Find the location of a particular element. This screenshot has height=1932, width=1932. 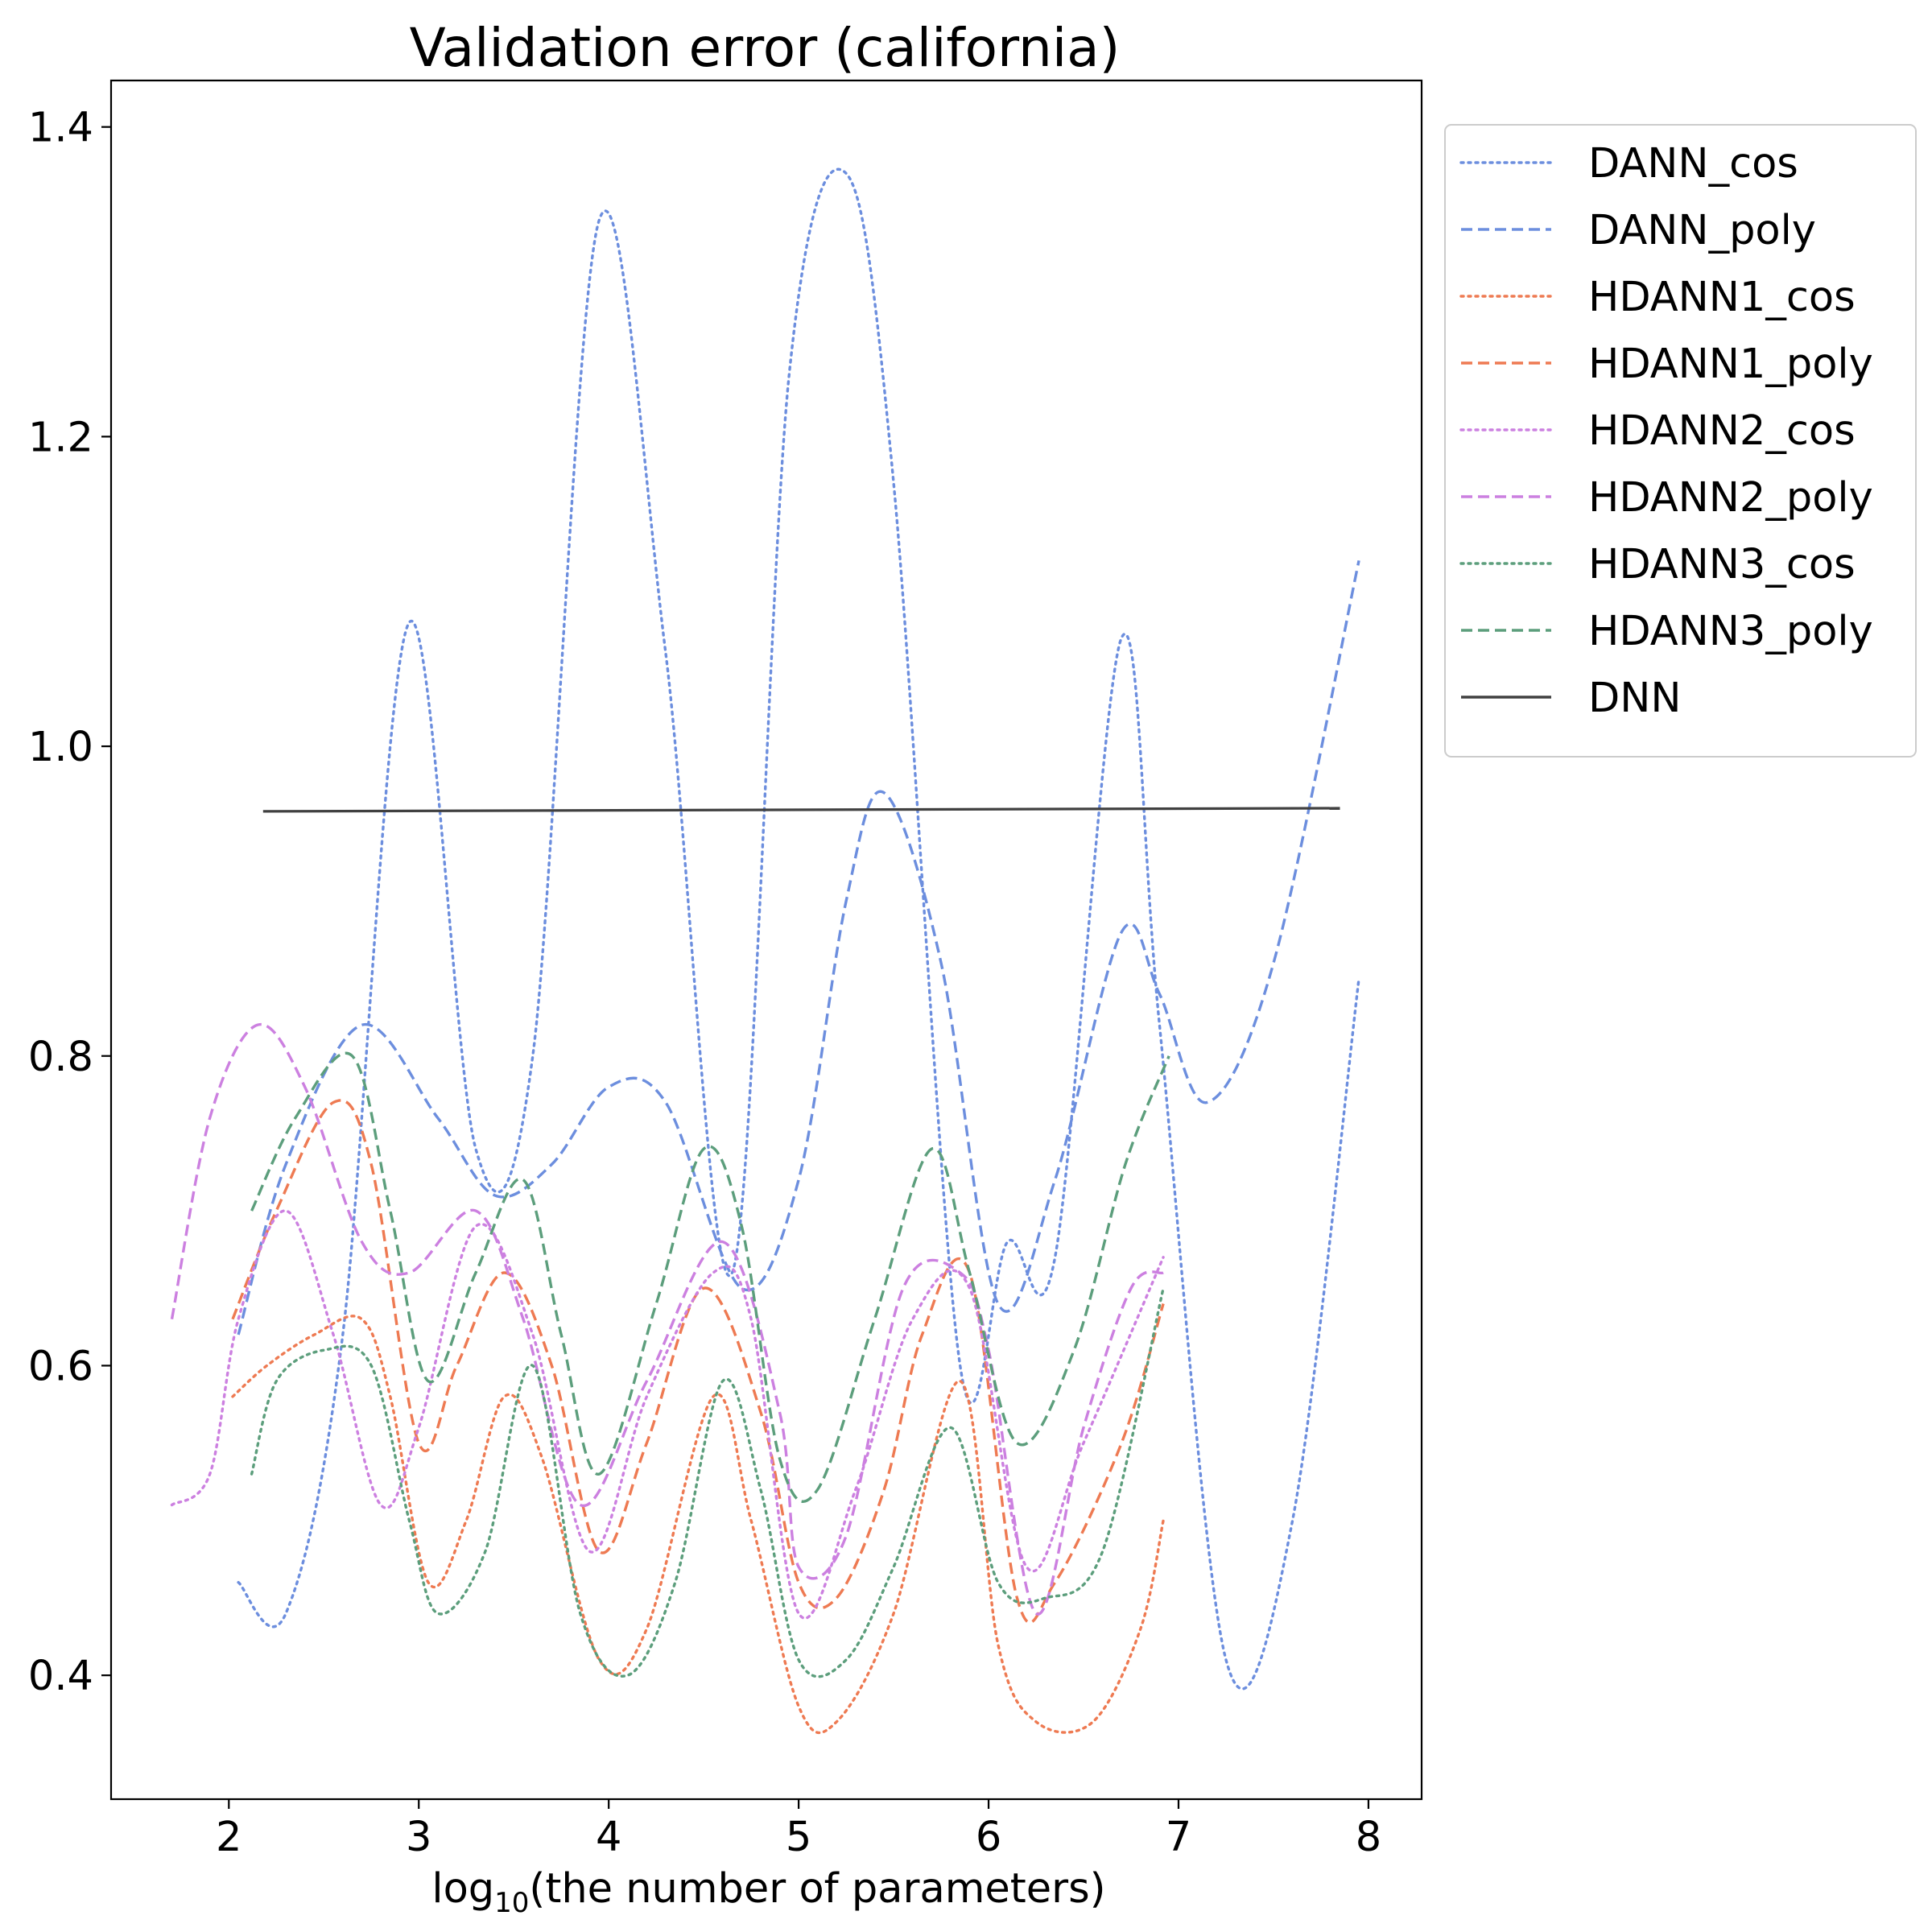

y-tick-label: 0.6 is located at coordinates (60, 1366).